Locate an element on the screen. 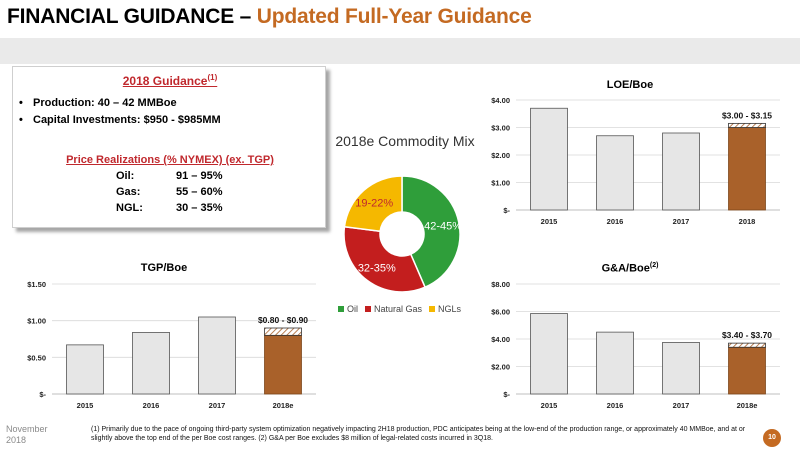  legend-swatch-gas is located at coordinates (368, 309).